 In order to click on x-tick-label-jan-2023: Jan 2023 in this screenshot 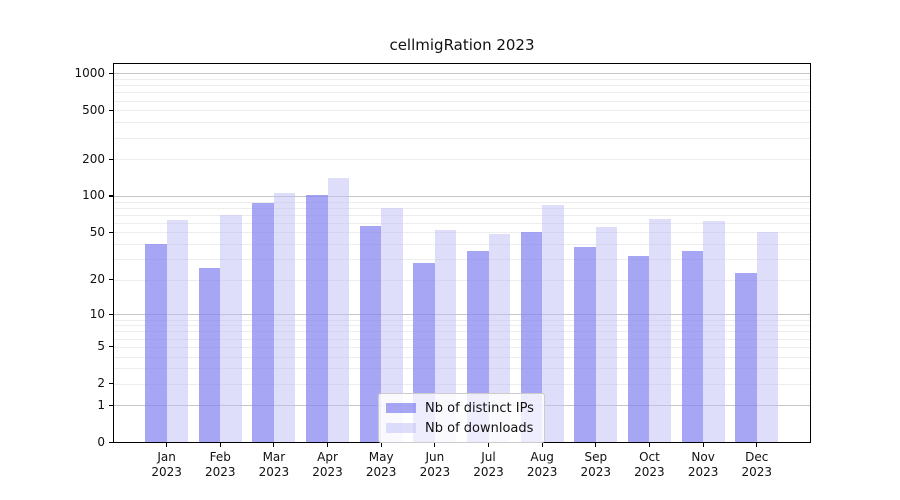, I will do `click(166, 464)`.